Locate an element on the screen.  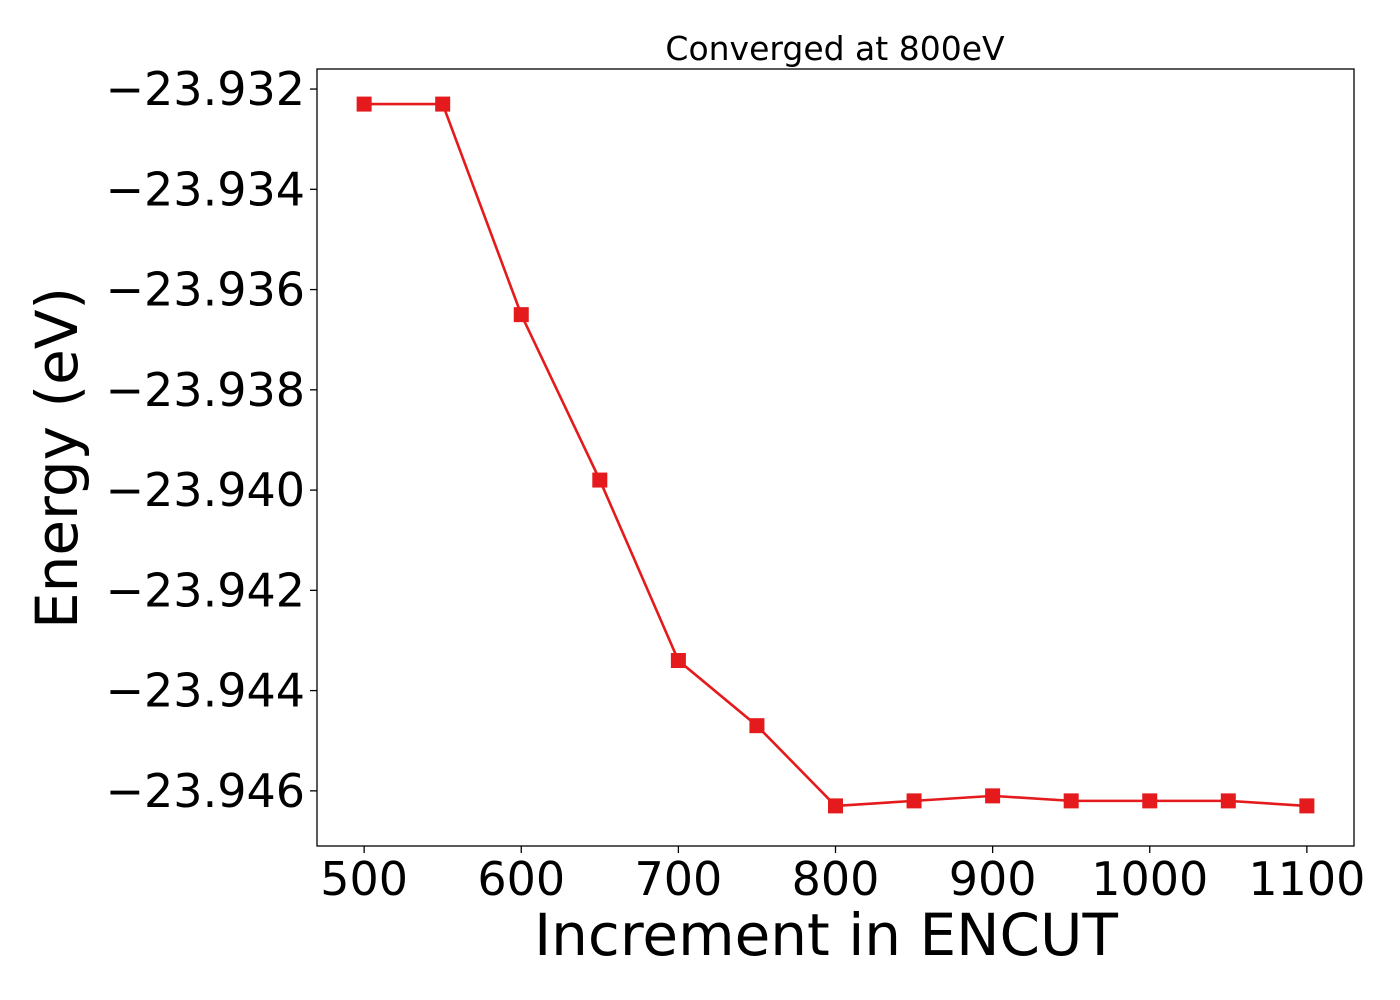
y-tick-label: −23.932 is located at coordinates (206, 89).